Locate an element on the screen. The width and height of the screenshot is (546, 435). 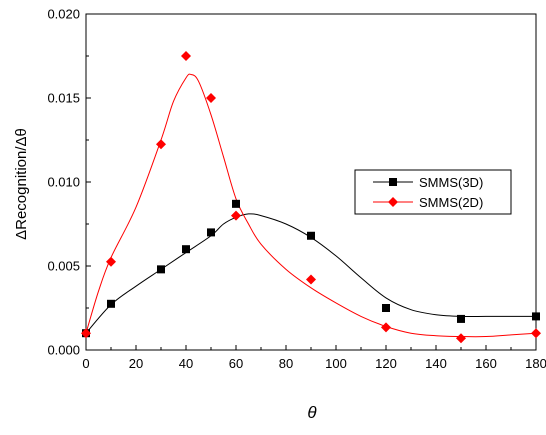
y-tick-label: 0.020 is located at coordinates (63, 14).